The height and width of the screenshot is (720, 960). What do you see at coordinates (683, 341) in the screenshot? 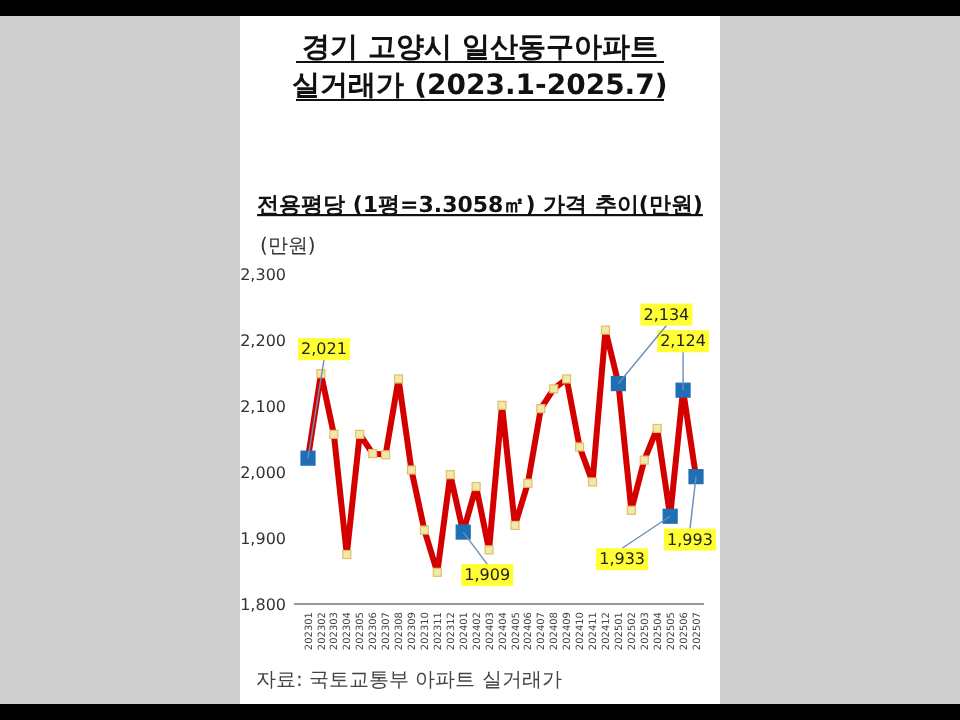
I see `data-label: 2,124` at bounding box center [683, 341].